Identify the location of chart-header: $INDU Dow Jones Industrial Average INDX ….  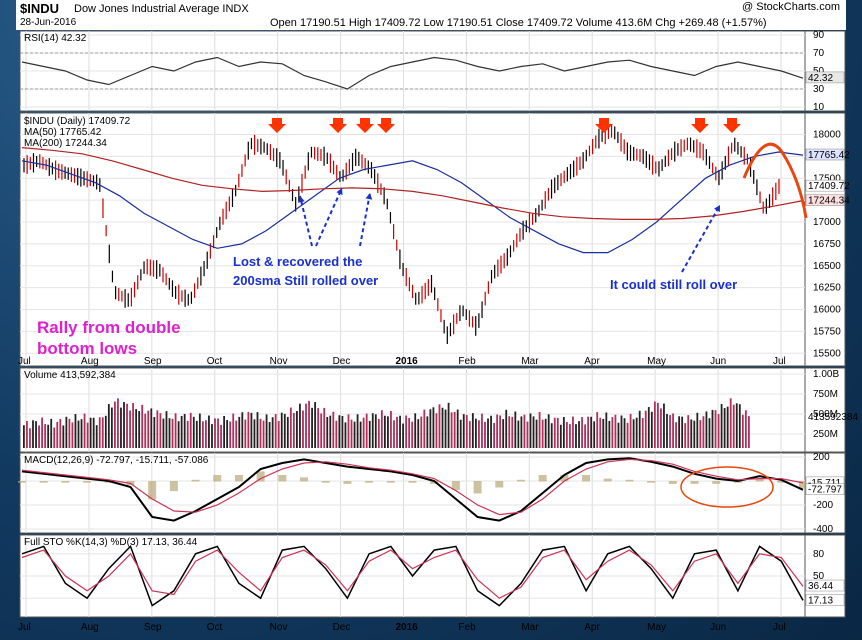
(431, 15).